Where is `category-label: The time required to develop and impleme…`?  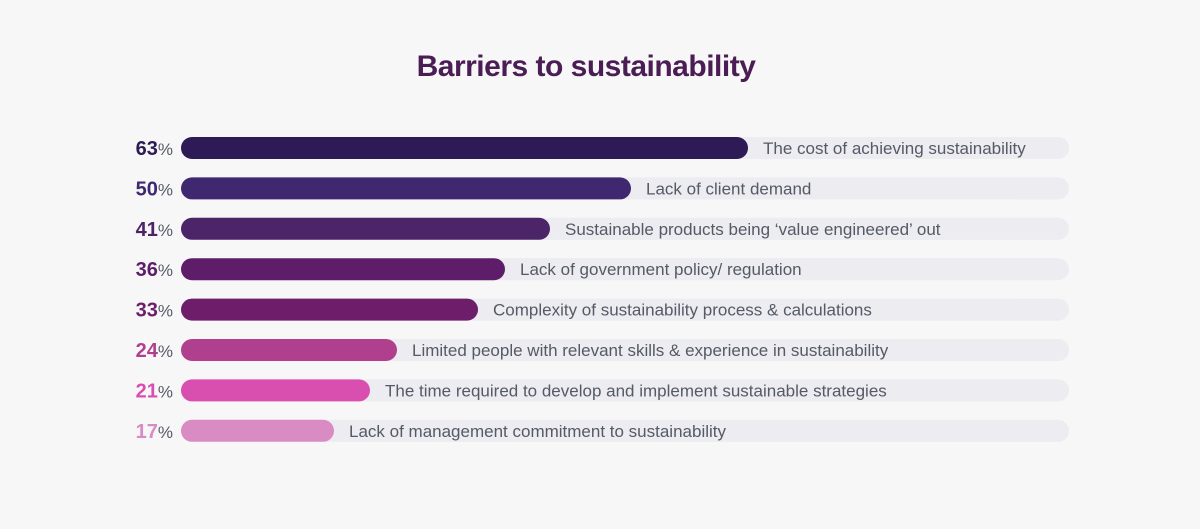 category-label: The time required to develop and impleme… is located at coordinates (636, 390).